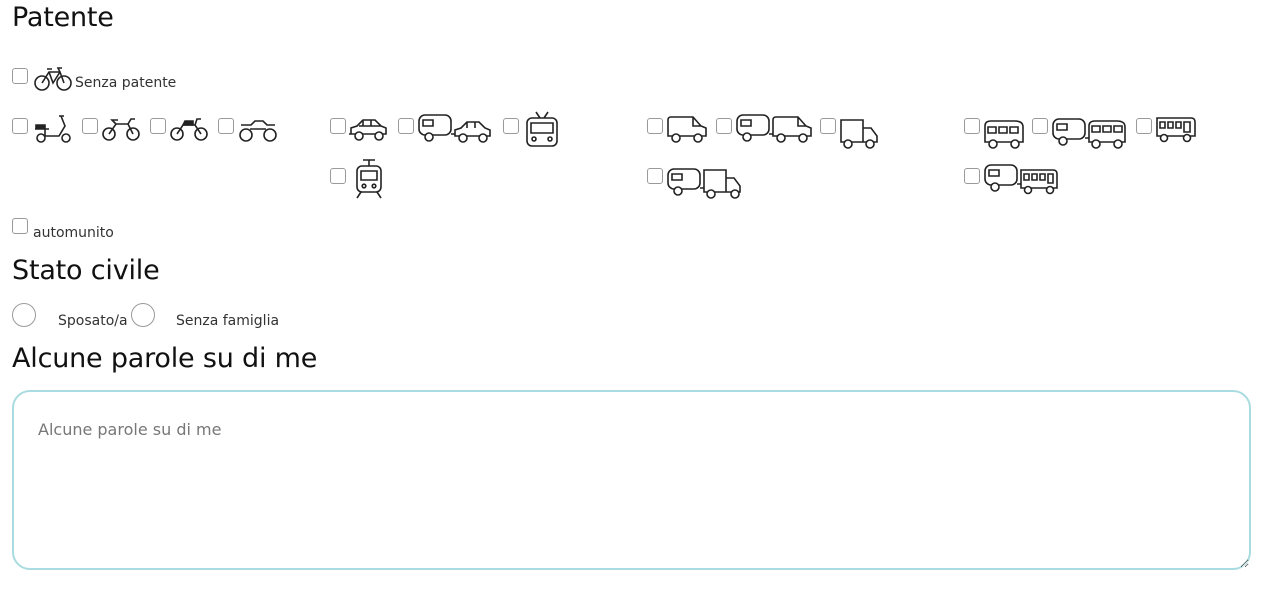  Describe the element at coordinates (774, 128) in the screenshot. I see `van-trailer-icon` at that location.